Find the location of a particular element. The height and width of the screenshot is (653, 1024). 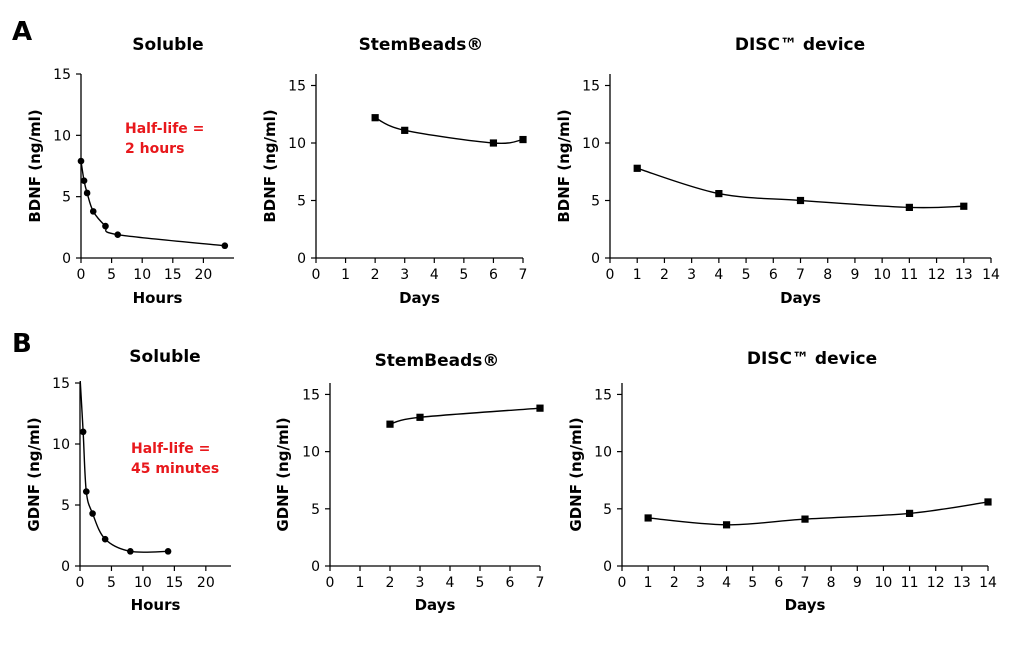

chart-2: StemBeads® 0 5 10 15 0 1 2 3 4 5 6 7 Days BDNF (ng/ml) is located at coordinates (394, 171).